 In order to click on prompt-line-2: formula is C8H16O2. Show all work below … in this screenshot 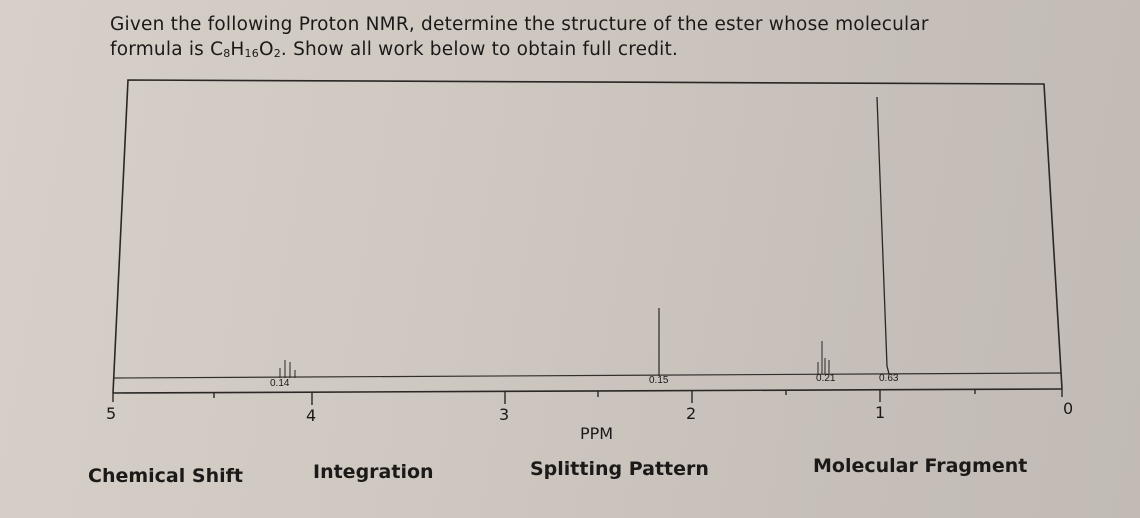, I will do `click(394, 49)`.